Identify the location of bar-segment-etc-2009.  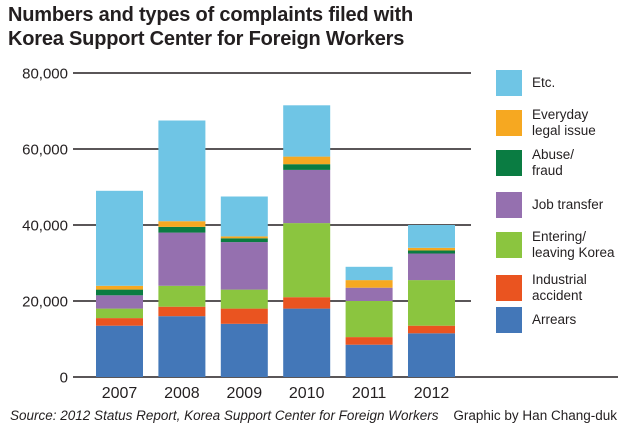
(244, 216).